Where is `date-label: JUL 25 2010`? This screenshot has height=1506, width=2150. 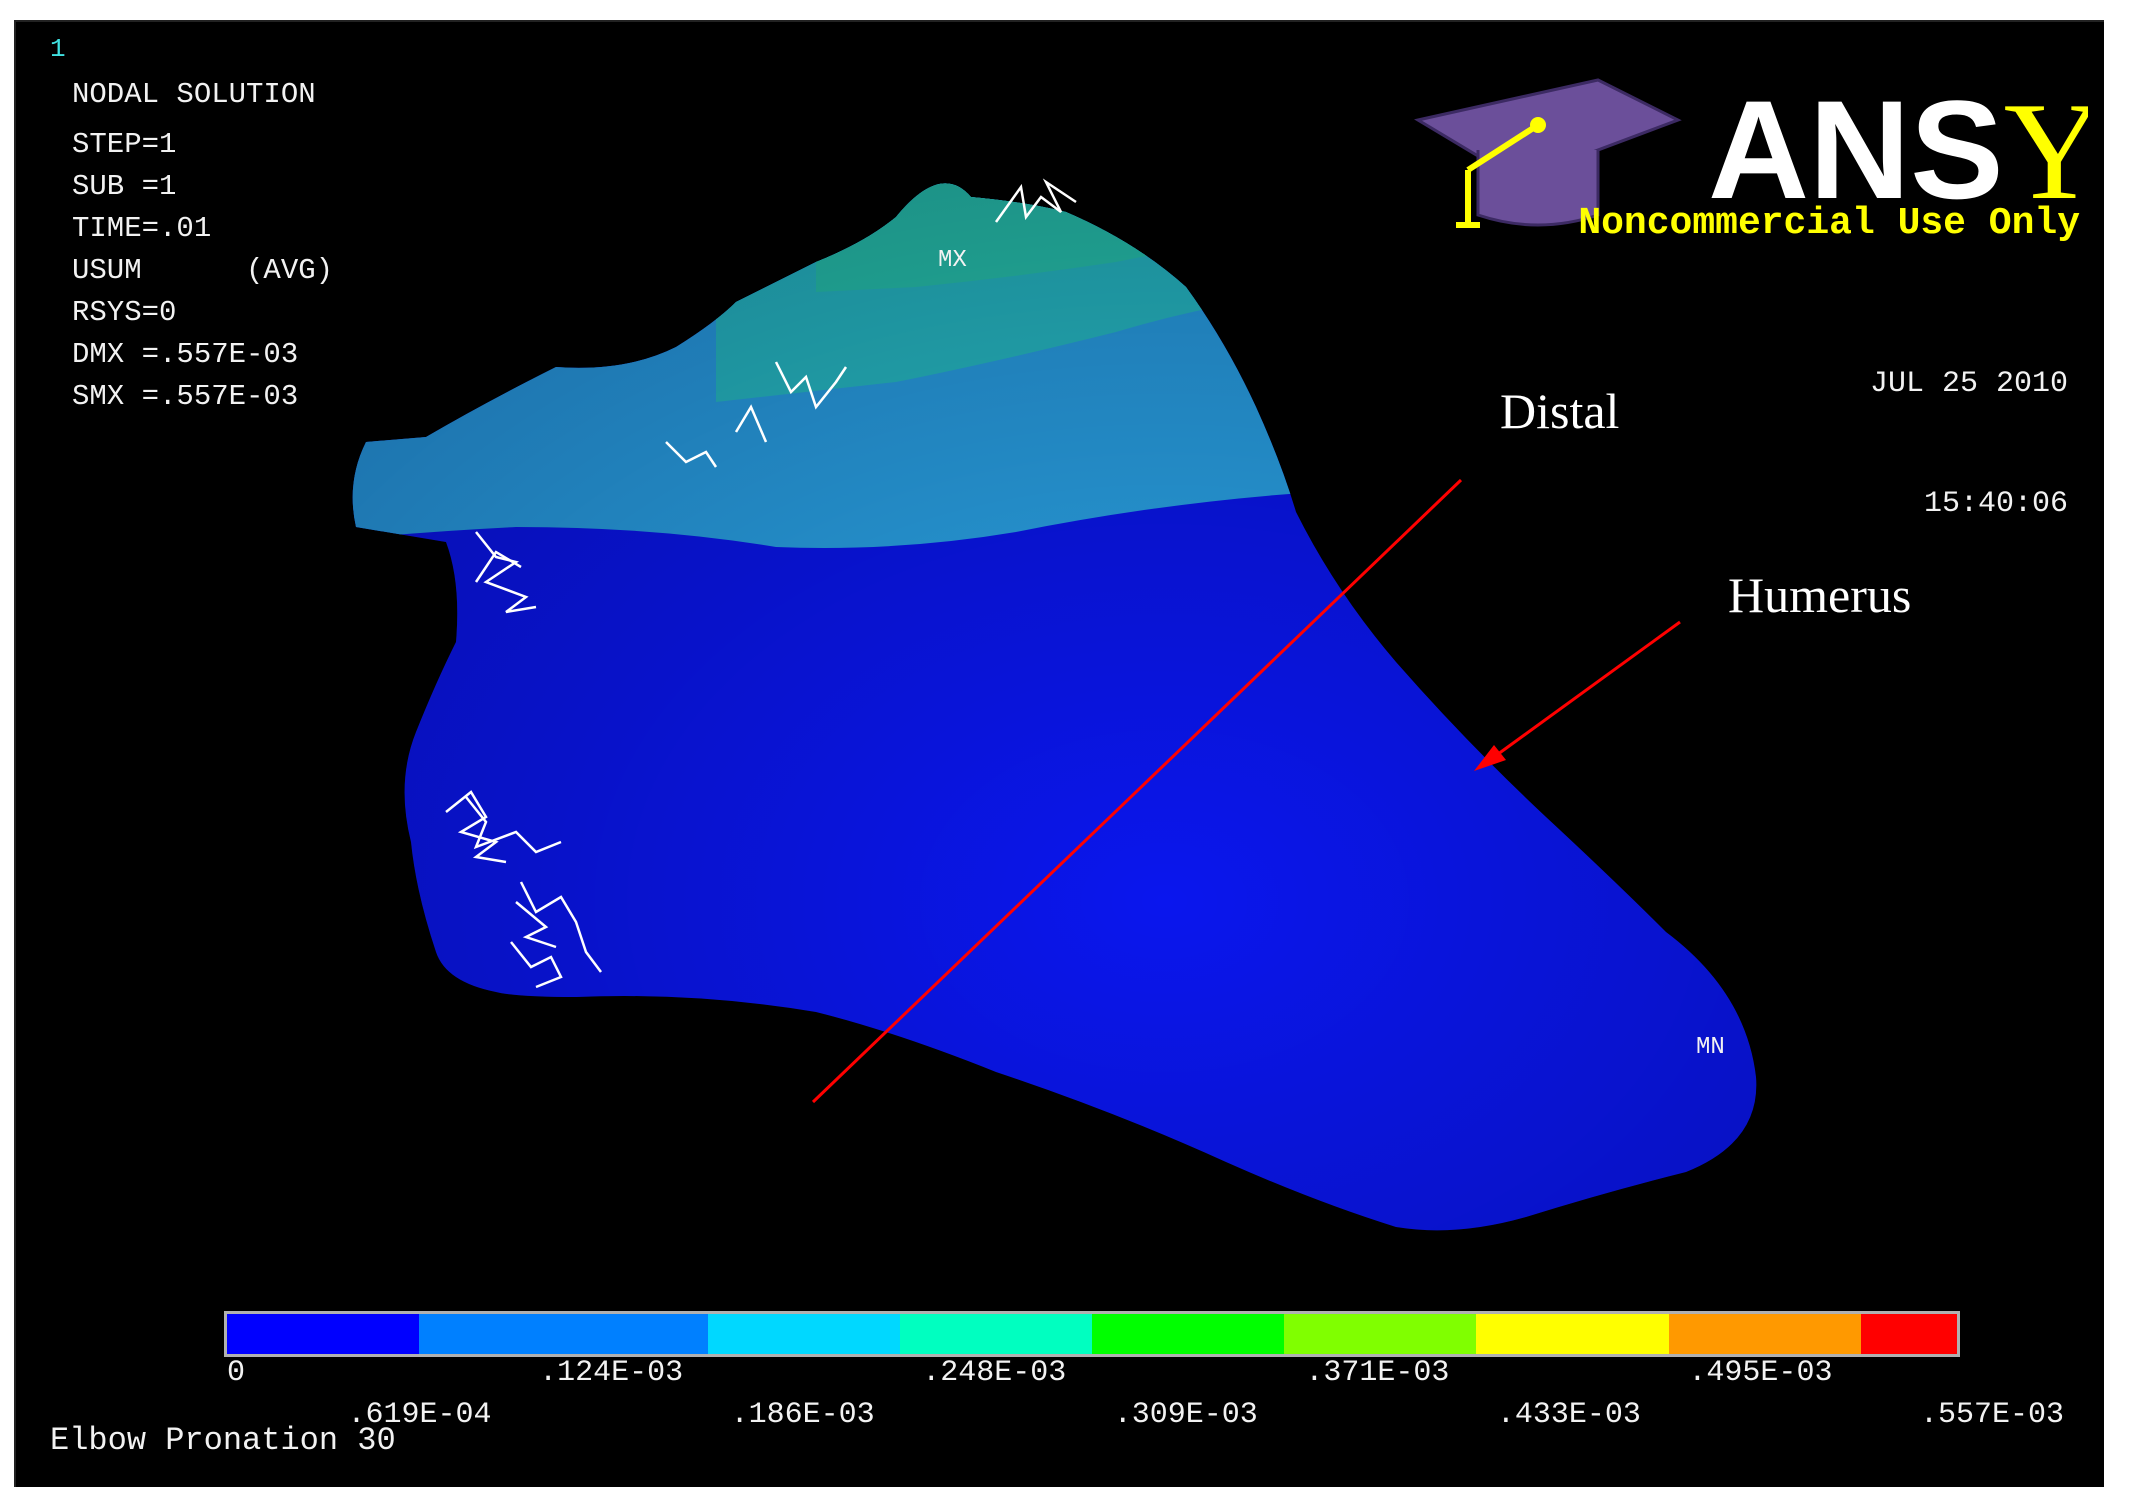
date-label: JUL 25 2010 is located at coordinates (1968, 384).